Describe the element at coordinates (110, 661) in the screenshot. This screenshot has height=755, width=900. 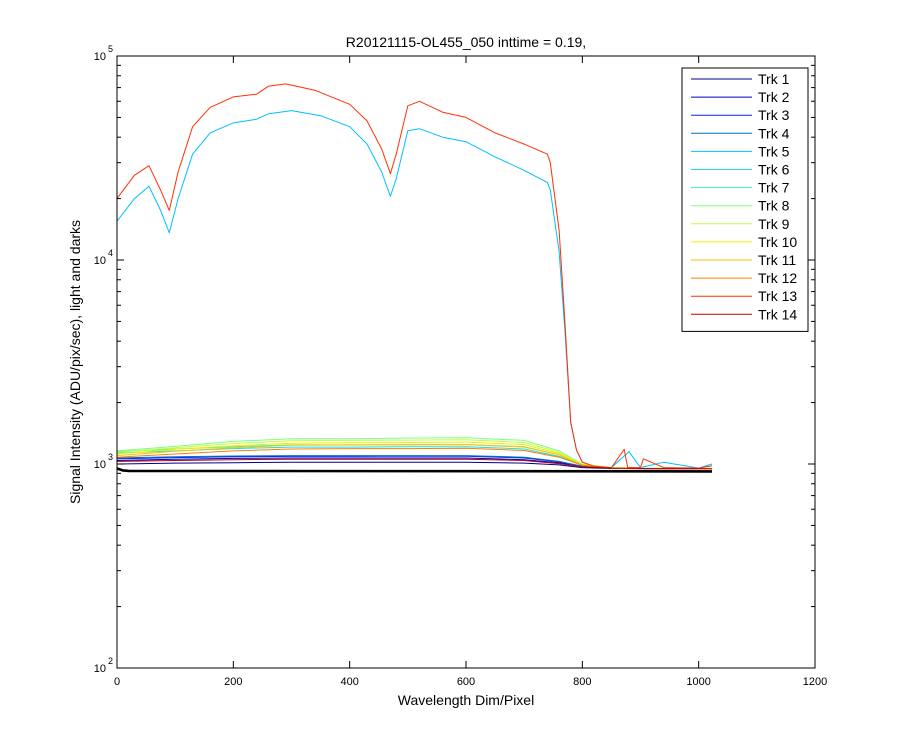
I see `y-tick-label-exponent: 2` at that location.